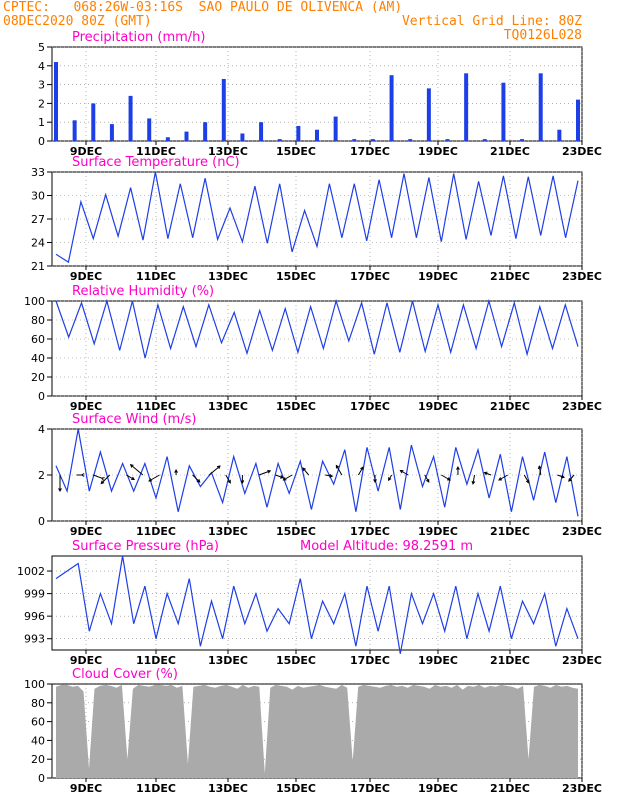 This screenshot has width=618, height=800. What do you see at coordinates (510, 276) in the screenshot?
I see `temp-xtick-label: 21DEC` at bounding box center [510, 276].